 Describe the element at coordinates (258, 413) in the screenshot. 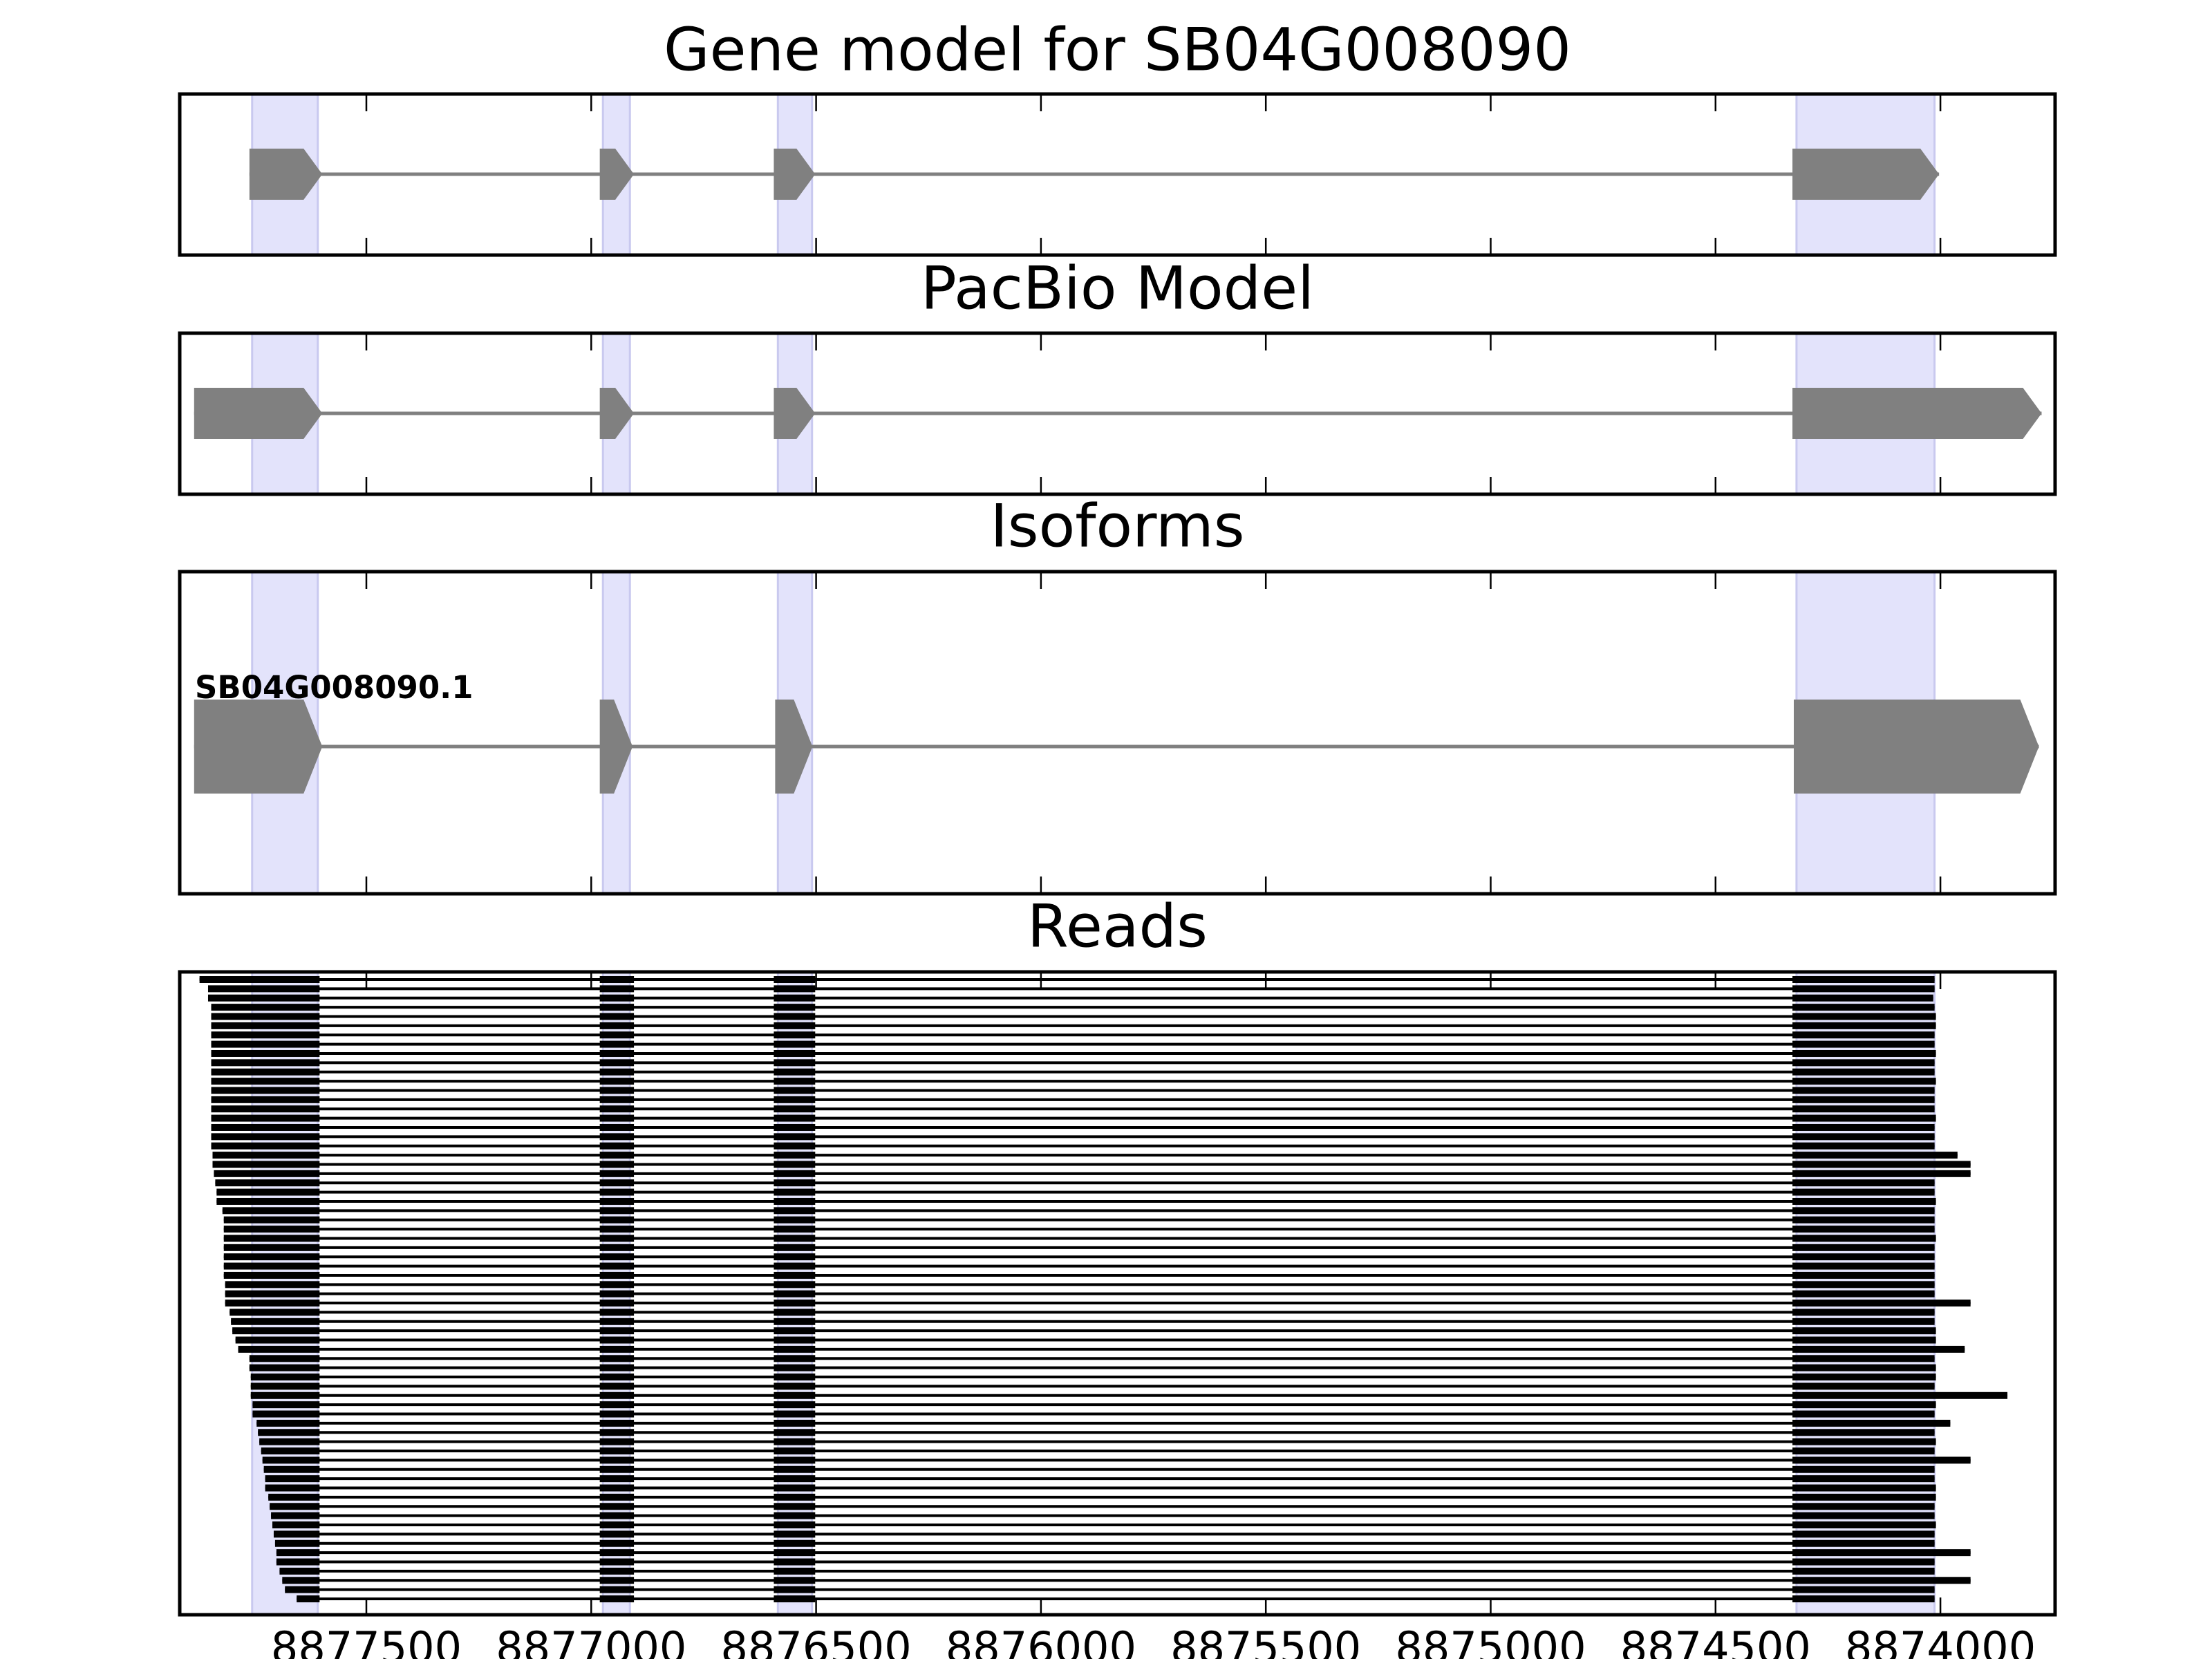

I see `exon` at that location.